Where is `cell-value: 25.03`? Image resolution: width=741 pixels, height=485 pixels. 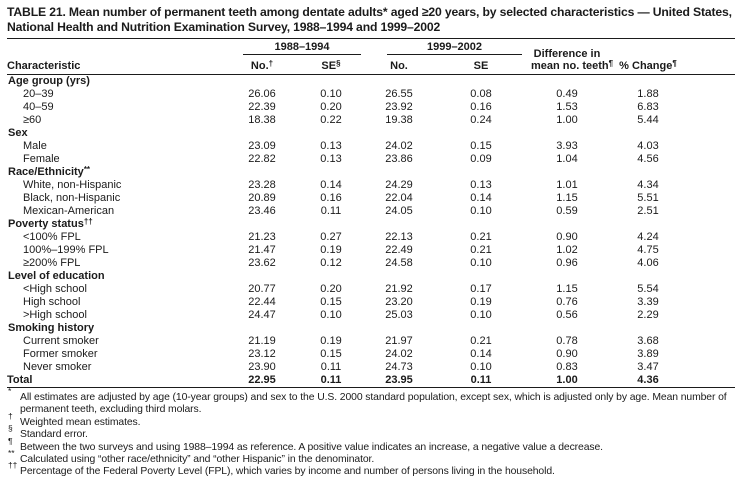
cell-value: 25.03 is located at coordinates (399, 315).